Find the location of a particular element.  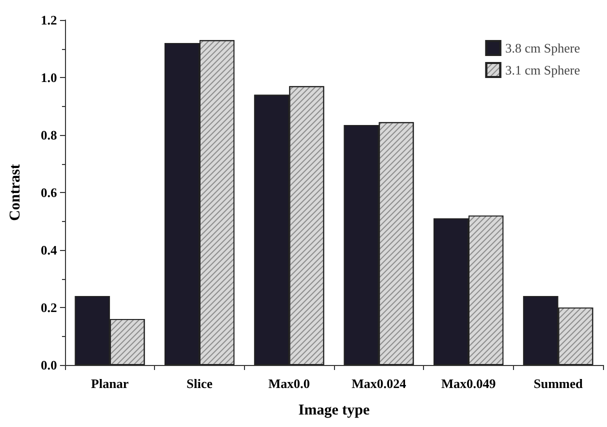

y-tick-label: 0.6 is located at coordinates (49, 192).